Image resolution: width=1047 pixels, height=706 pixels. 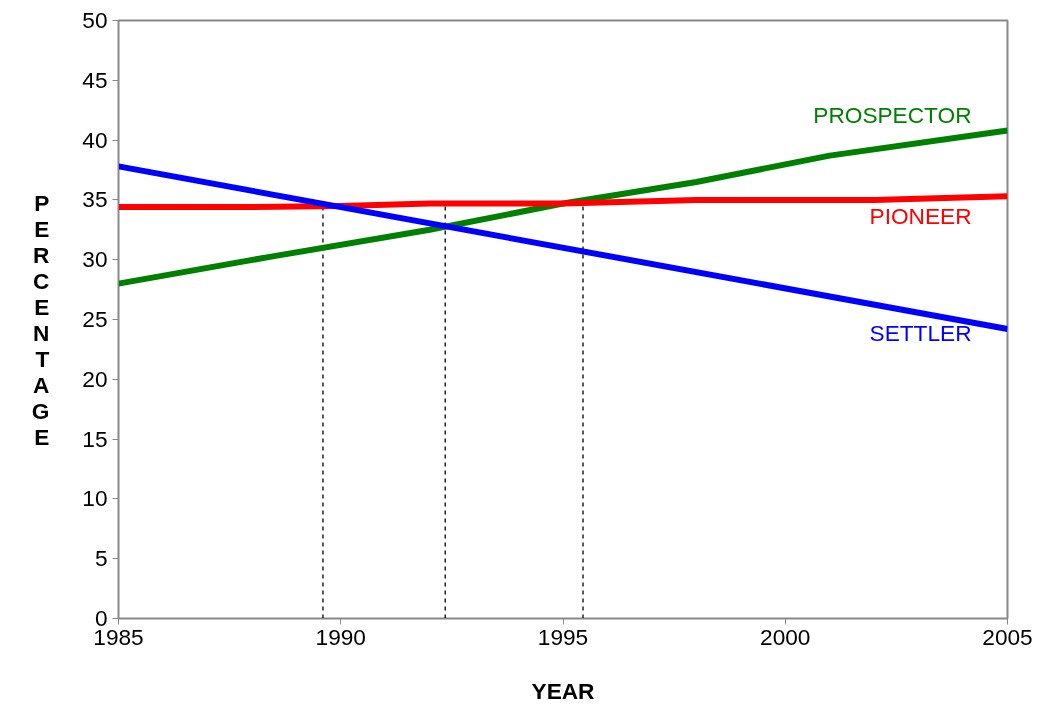 What do you see at coordinates (920, 216) in the screenshot?
I see `series-label: PIONEER` at bounding box center [920, 216].